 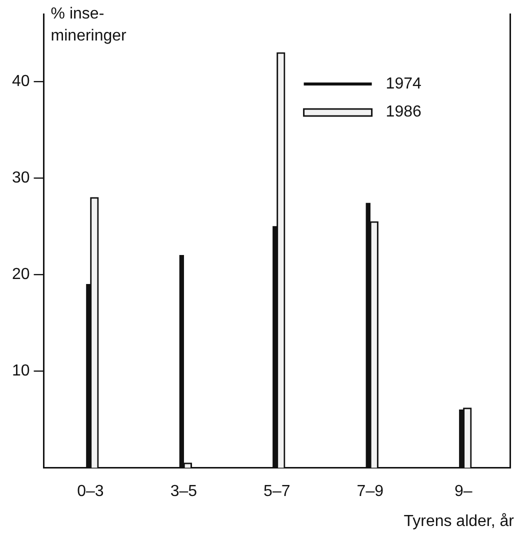 I want to click on x-axis-title: Tyrens alder, år, so click(x=459, y=521).